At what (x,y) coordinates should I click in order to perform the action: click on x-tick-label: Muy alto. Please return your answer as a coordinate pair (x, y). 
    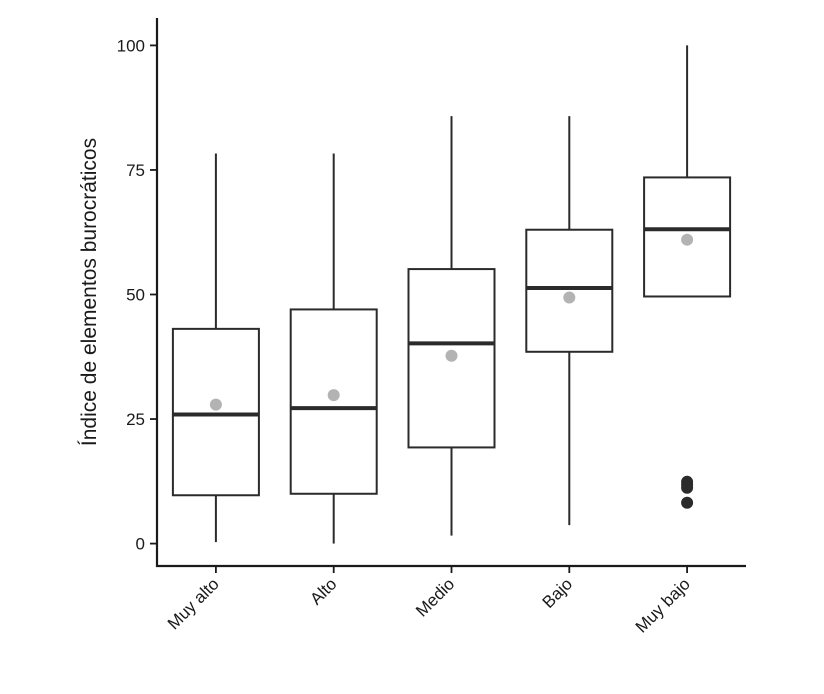
    Looking at the image, I should click on (193, 603).